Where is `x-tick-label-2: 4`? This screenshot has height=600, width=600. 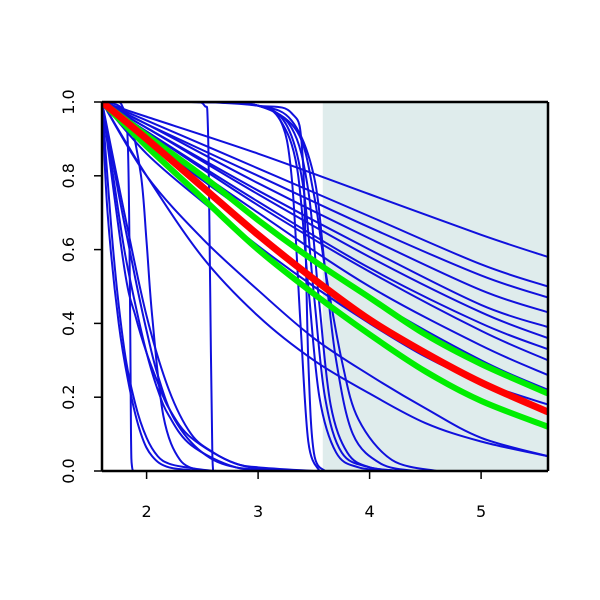
x-tick-label-2: 4 is located at coordinates (370, 511).